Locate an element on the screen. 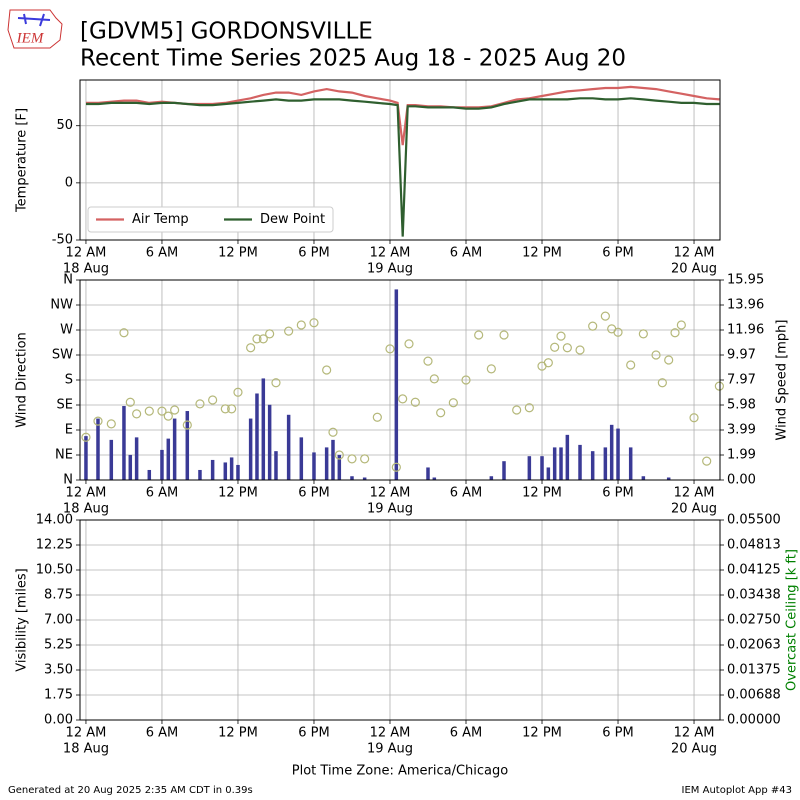 Image resolution: width=800 pixels, height=800 pixels. legend-box is located at coordinates (210, 219).